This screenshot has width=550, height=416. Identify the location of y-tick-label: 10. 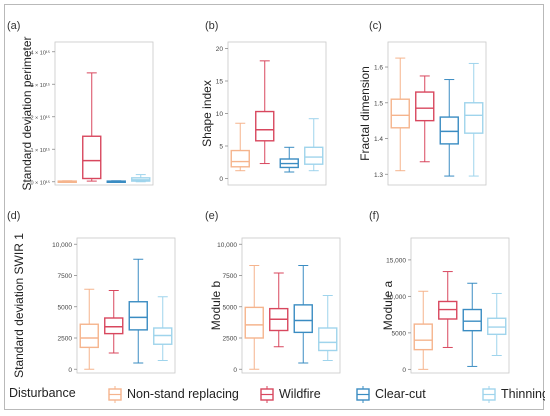
(220, 114).